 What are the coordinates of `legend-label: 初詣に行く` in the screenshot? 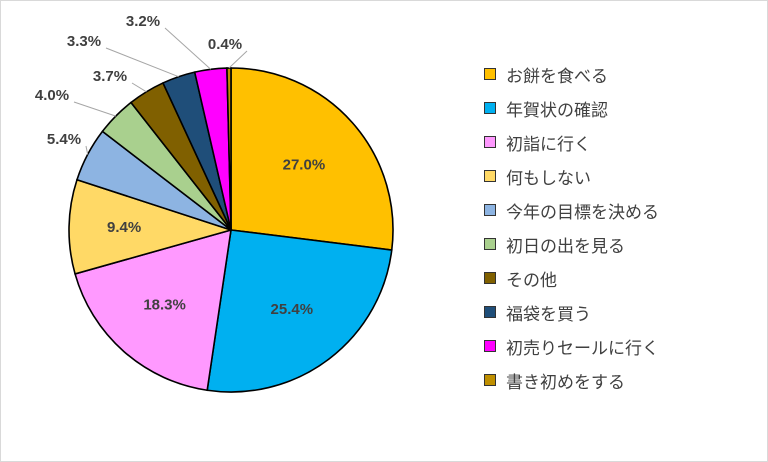 It's located at (548, 144).